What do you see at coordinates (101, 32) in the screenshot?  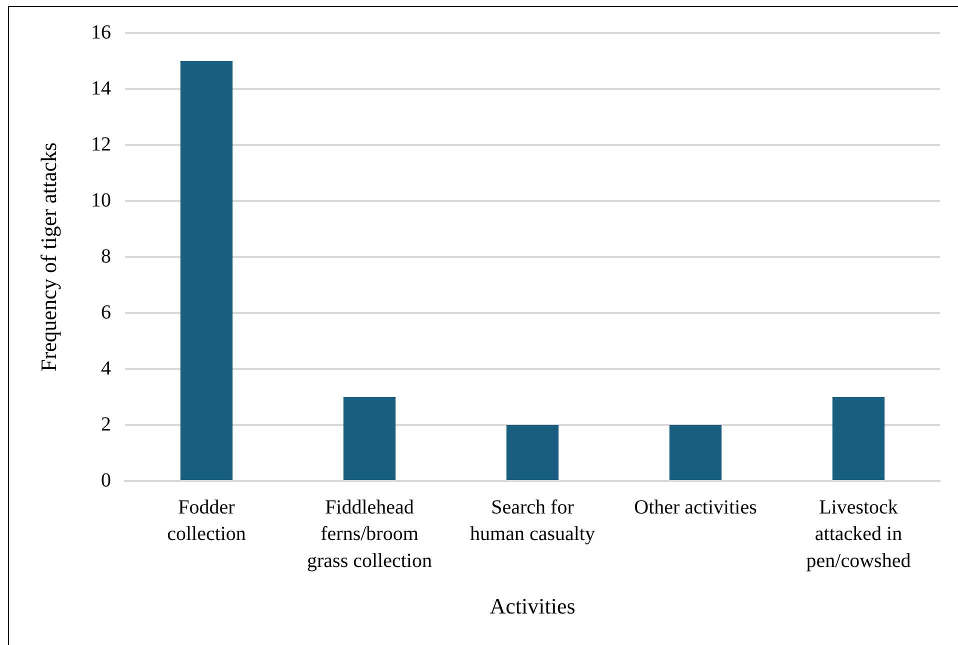 I see `y-tick-label: 16` at bounding box center [101, 32].